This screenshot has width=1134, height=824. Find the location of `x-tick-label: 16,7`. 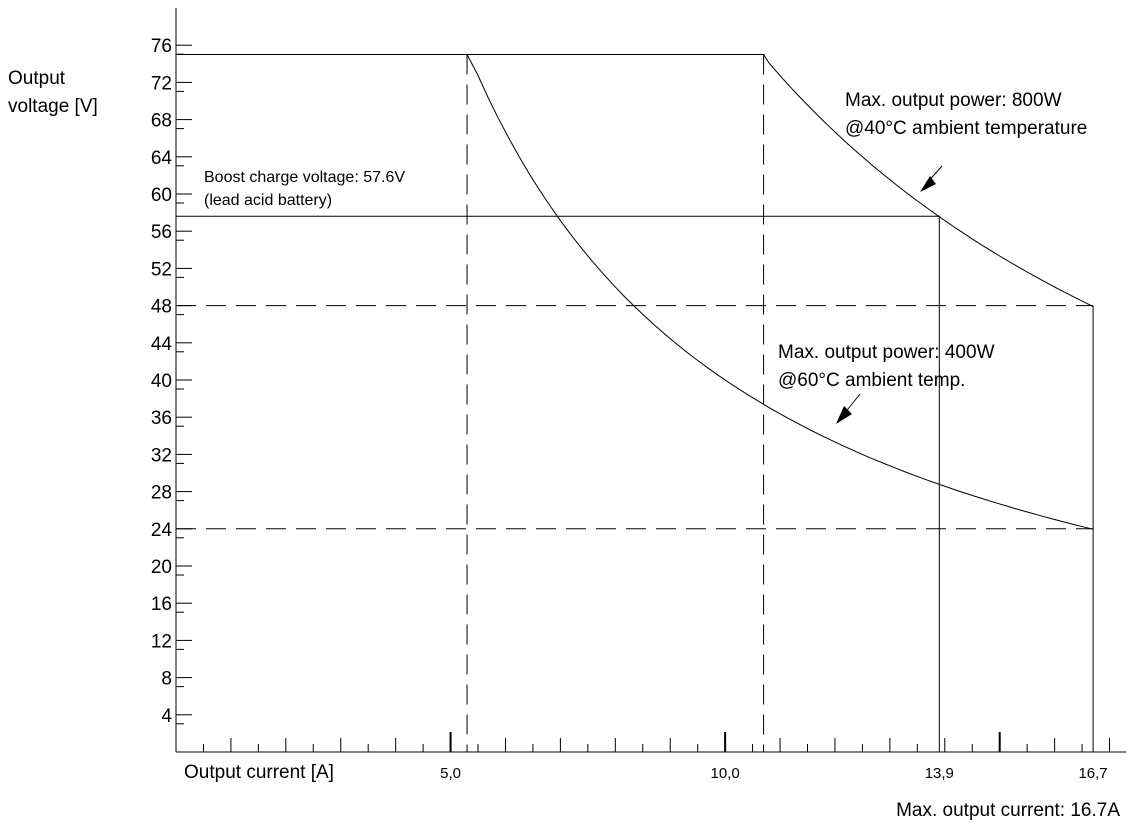

x-tick-label: 16,7 is located at coordinates (1092, 773).